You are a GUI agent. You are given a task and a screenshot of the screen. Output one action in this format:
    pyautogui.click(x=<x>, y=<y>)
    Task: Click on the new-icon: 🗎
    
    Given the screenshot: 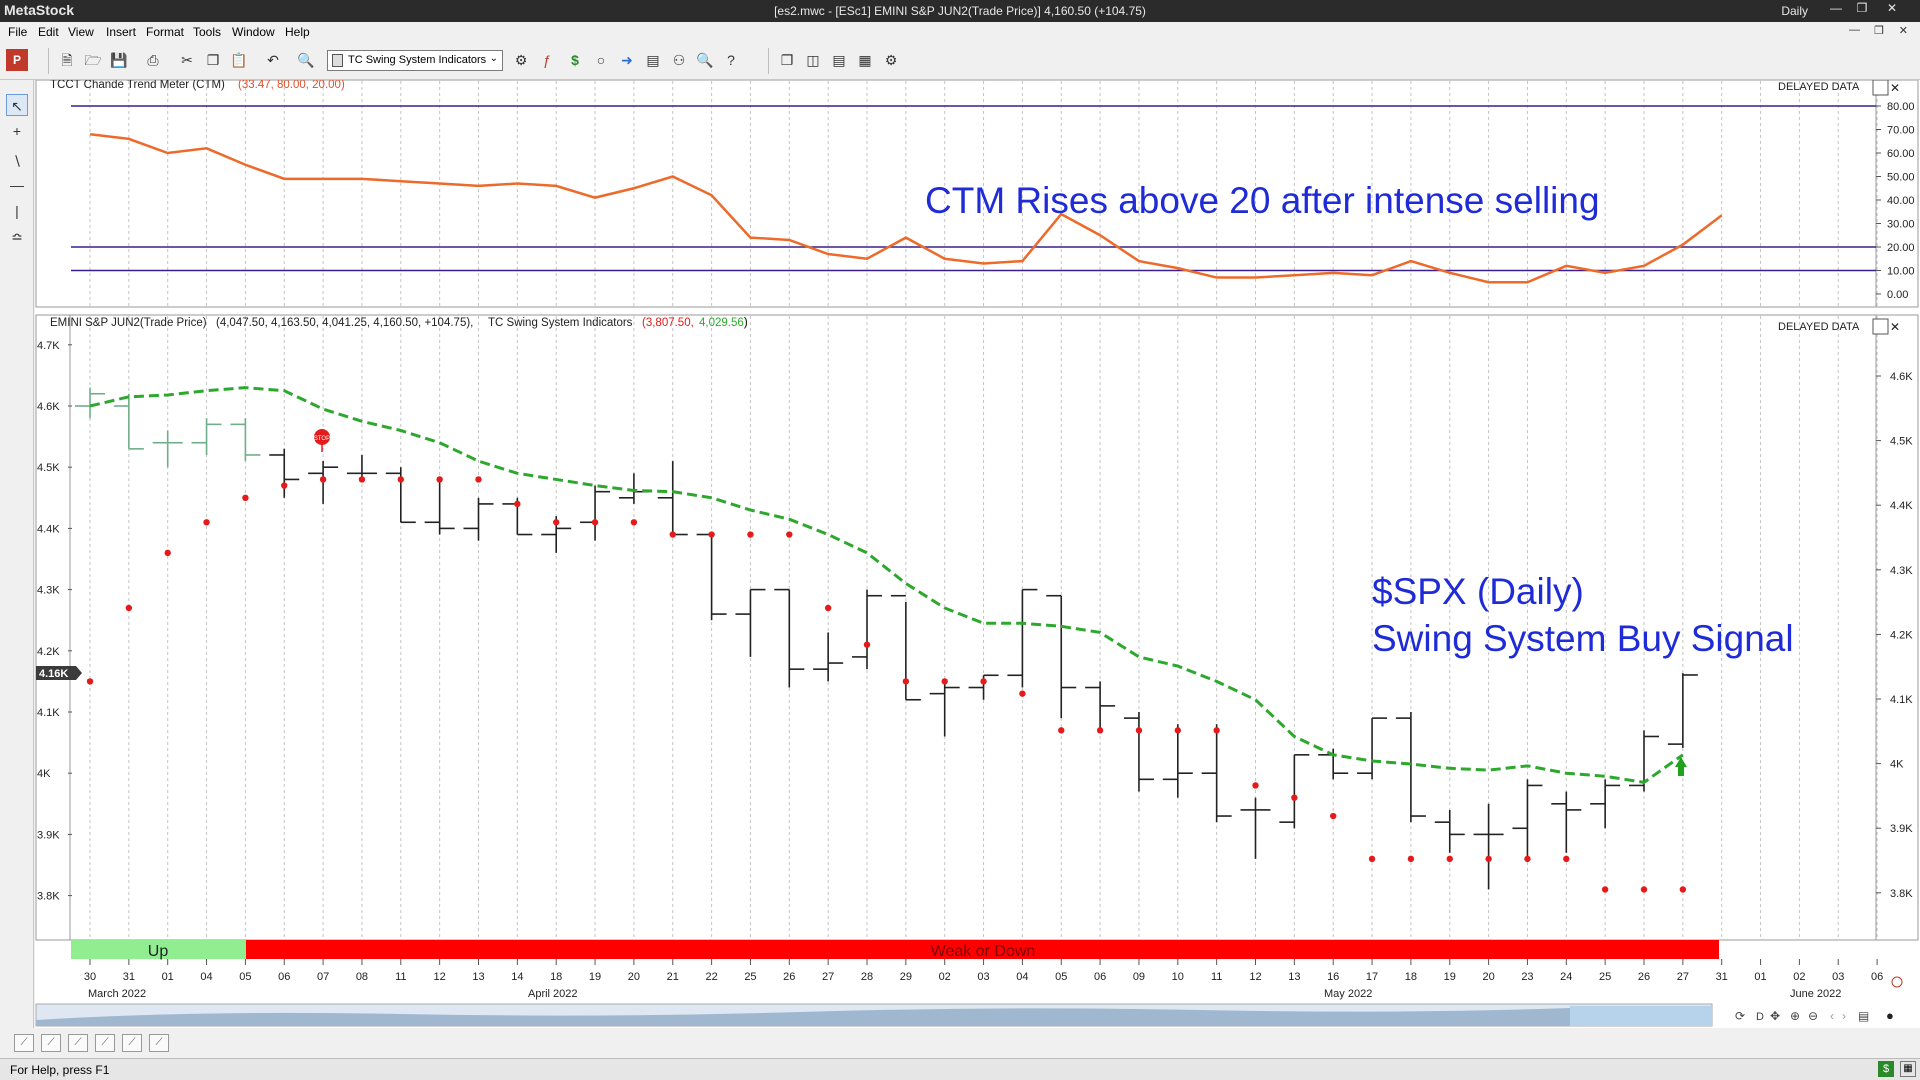 What is the action you would take?
    pyautogui.click(x=67, y=60)
    